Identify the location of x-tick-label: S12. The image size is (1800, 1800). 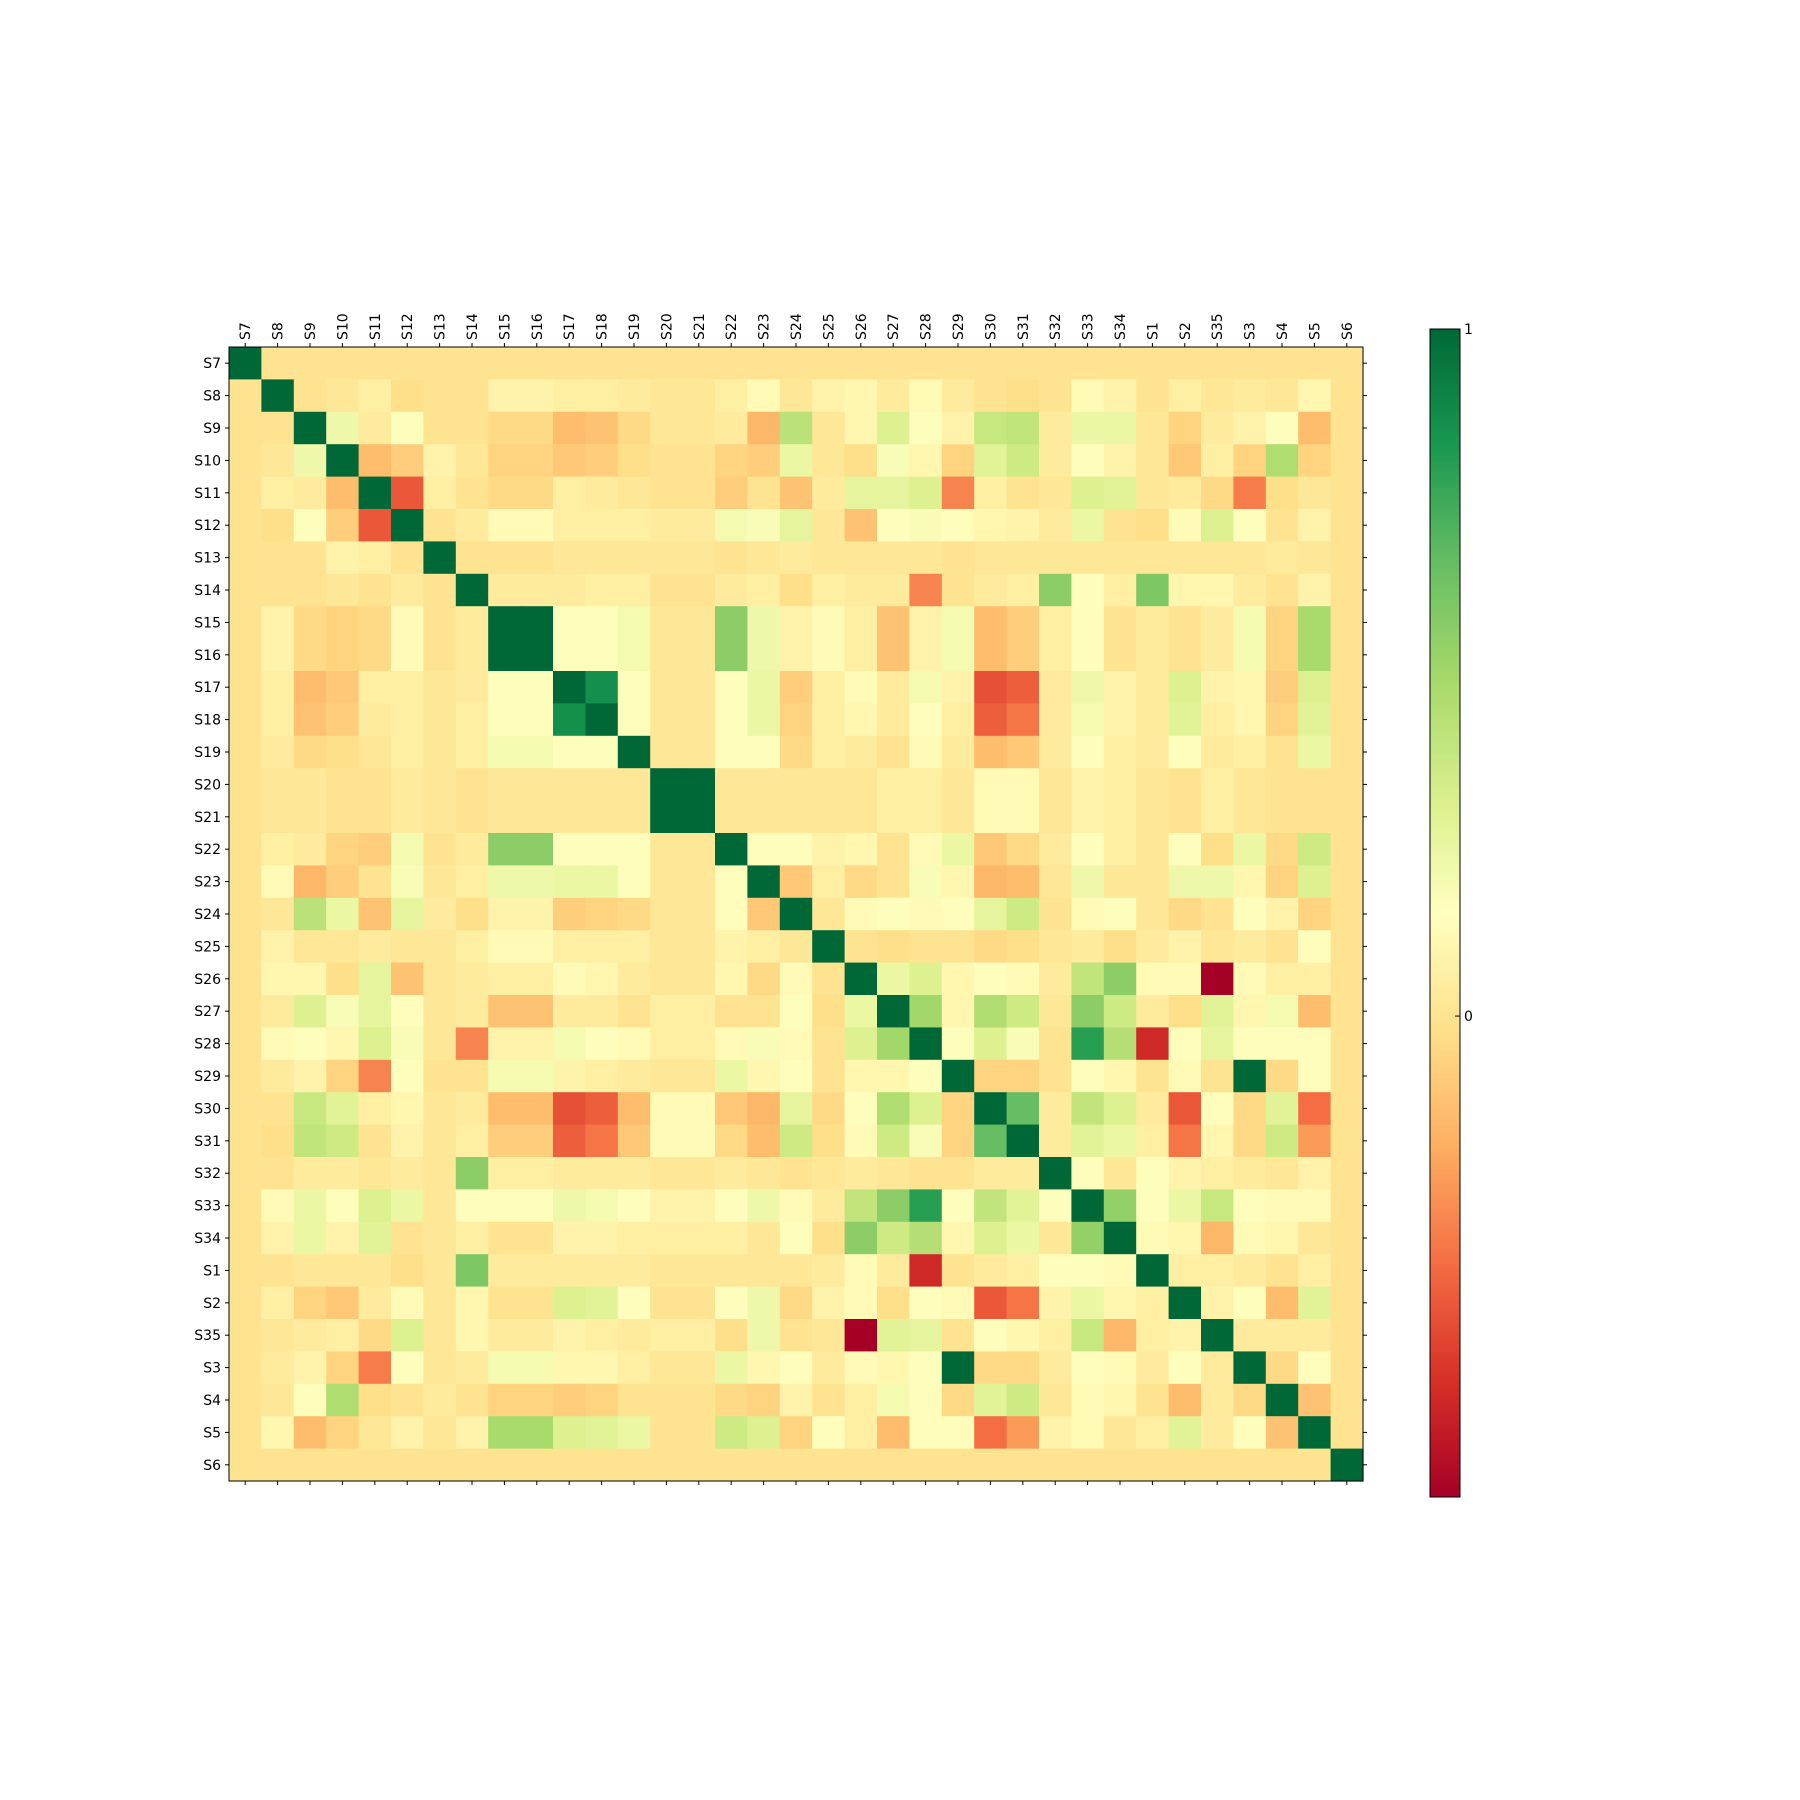
(408, 326).